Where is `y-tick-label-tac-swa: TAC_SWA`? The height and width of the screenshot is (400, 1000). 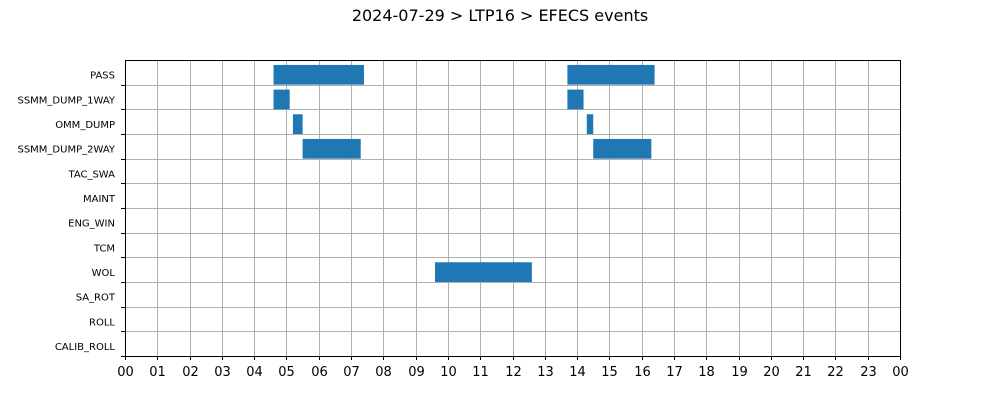 y-tick-label-tac-swa: TAC_SWA is located at coordinates (91, 174).